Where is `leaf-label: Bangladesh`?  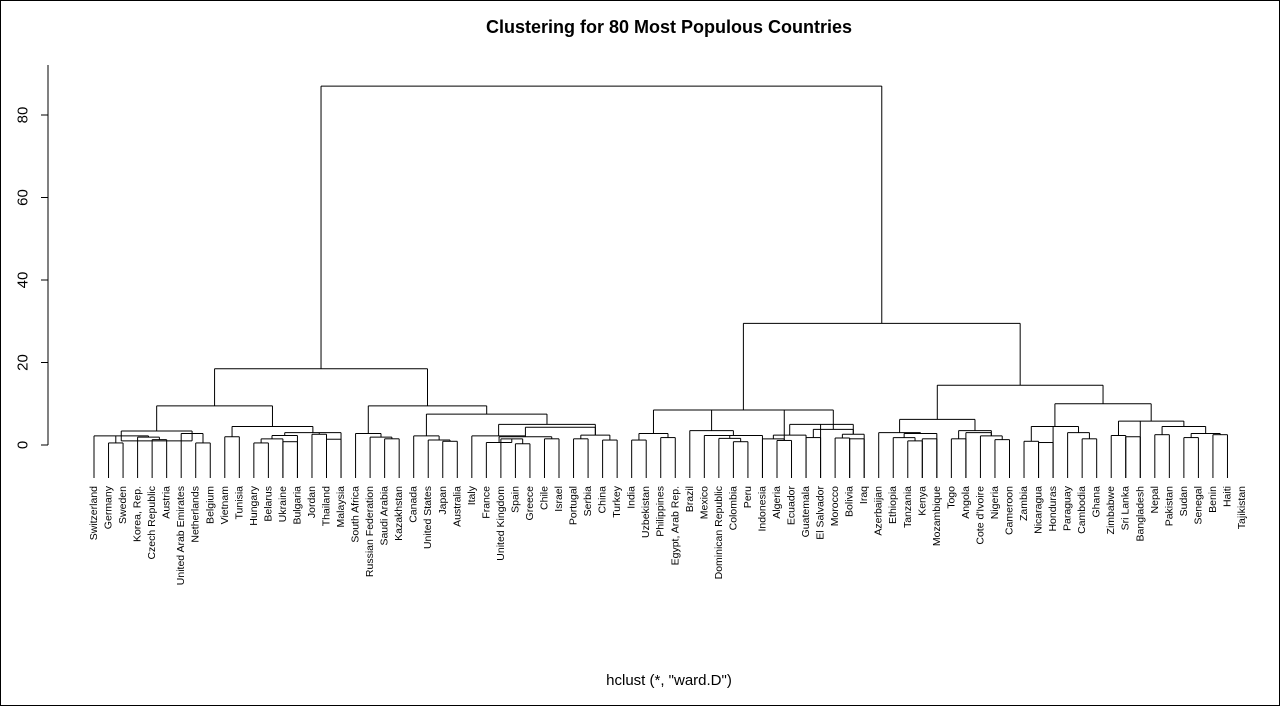
leaf-label: Bangladesh is located at coordinates (1140, 514).